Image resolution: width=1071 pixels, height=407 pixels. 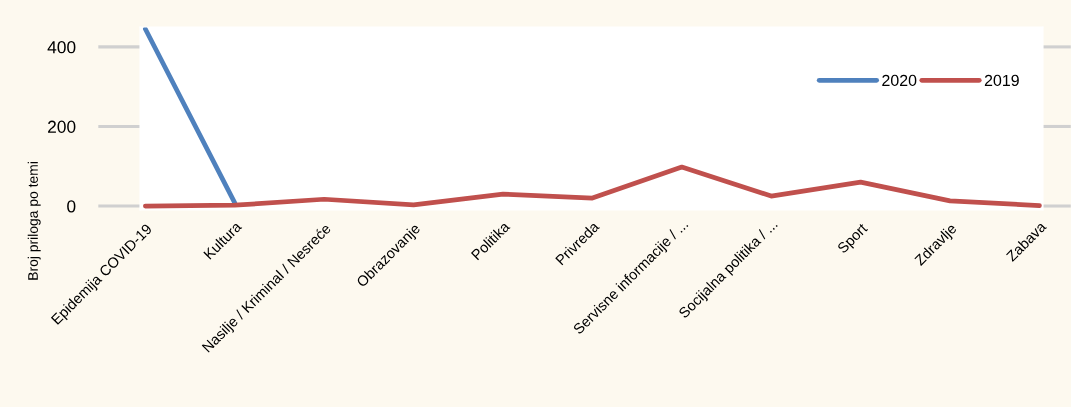 What do you see at coordinates (592, 186) in the screenshot?
I see `line-series` at bounding box center [592, 186].